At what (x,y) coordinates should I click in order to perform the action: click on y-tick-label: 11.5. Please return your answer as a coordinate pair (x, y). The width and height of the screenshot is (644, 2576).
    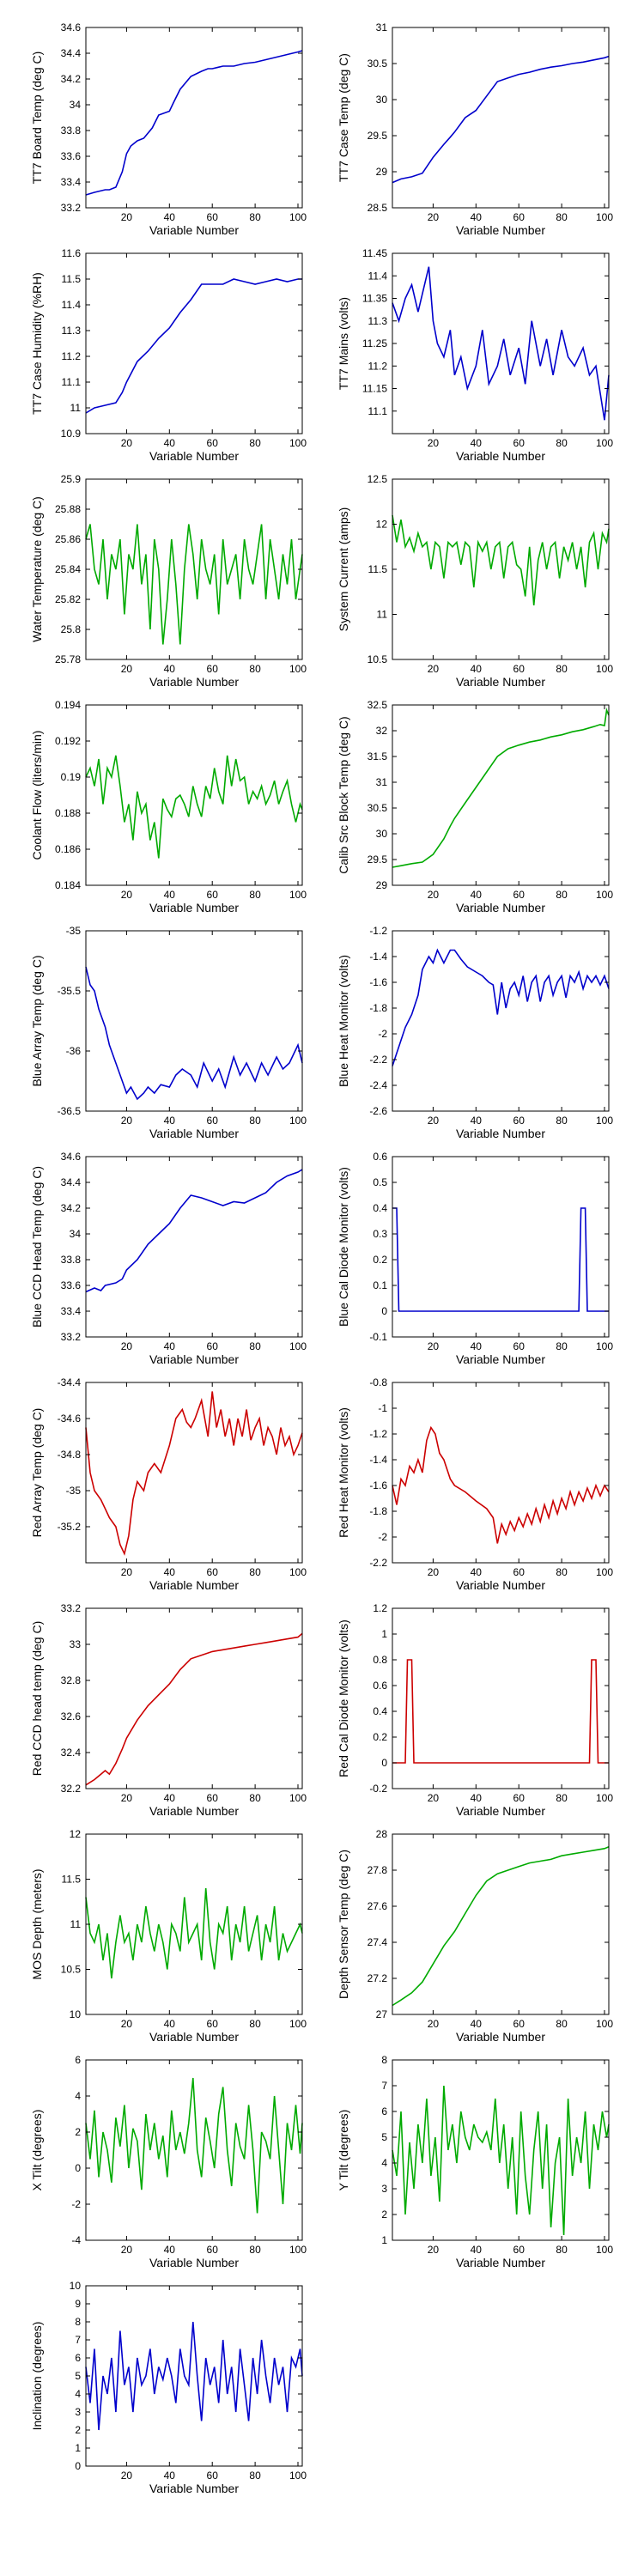
    Looking at the image, I should click on (72, 279).